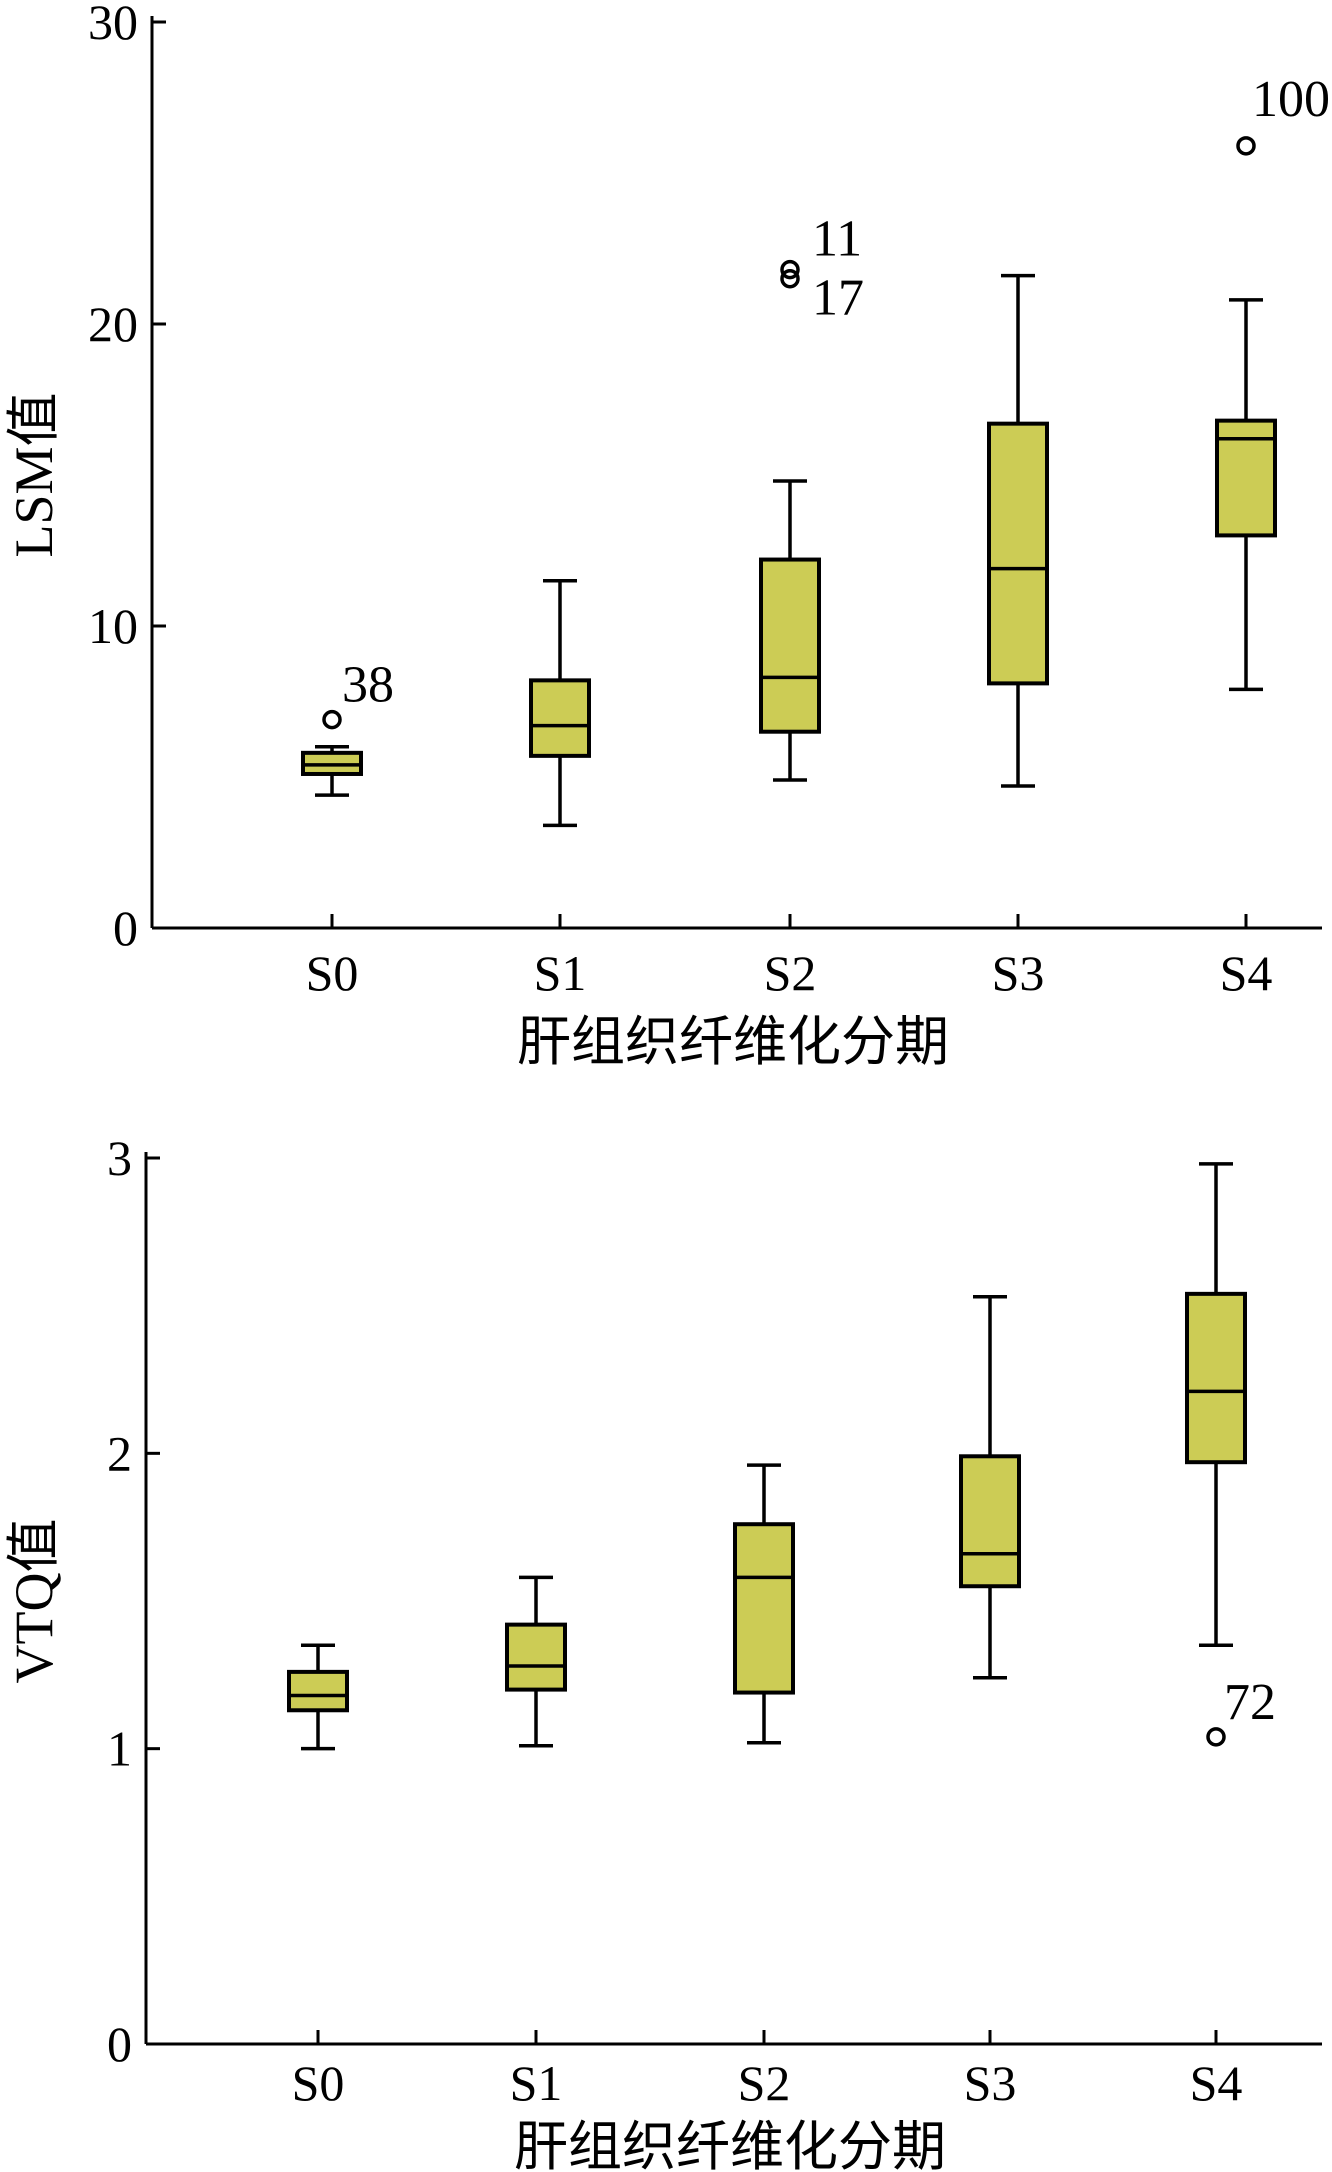 Image resolution: width=1332 pixels, height=2172 pixels. I want to click on y-axis-title: VTQ值, so click(34, 1601).